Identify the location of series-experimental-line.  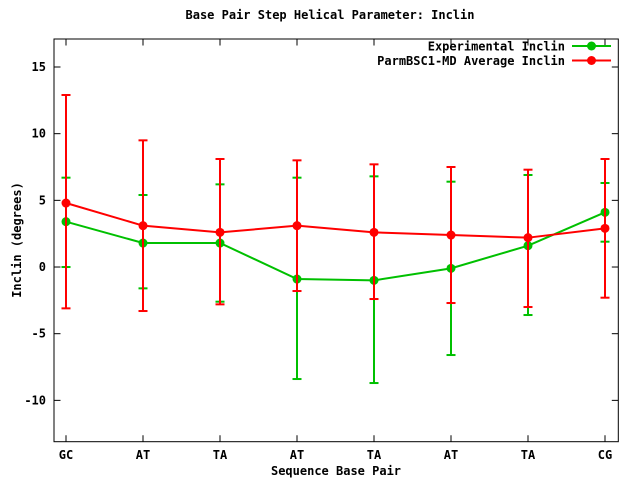
(335, 246).